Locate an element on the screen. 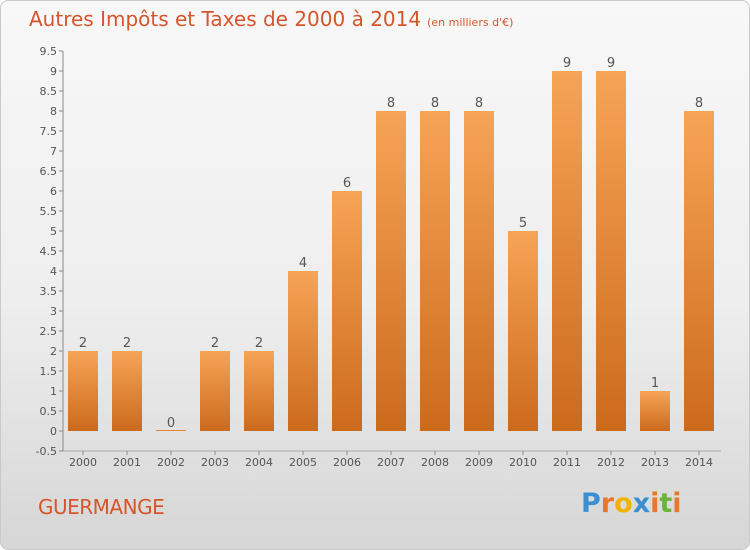  x-tick-label: 2009 is located at coordinates (479, 462).